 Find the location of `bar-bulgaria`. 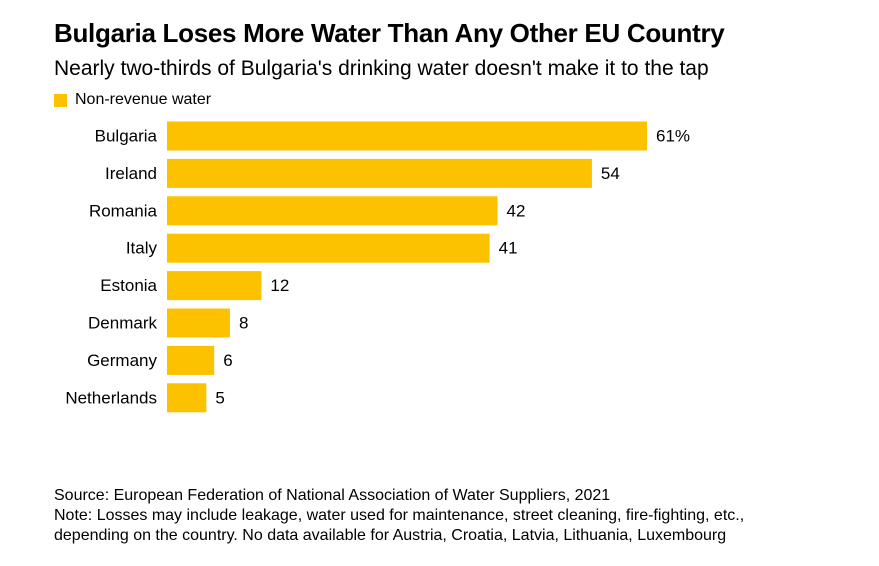

bar-bulgaria is located at coordinates (407, 136).